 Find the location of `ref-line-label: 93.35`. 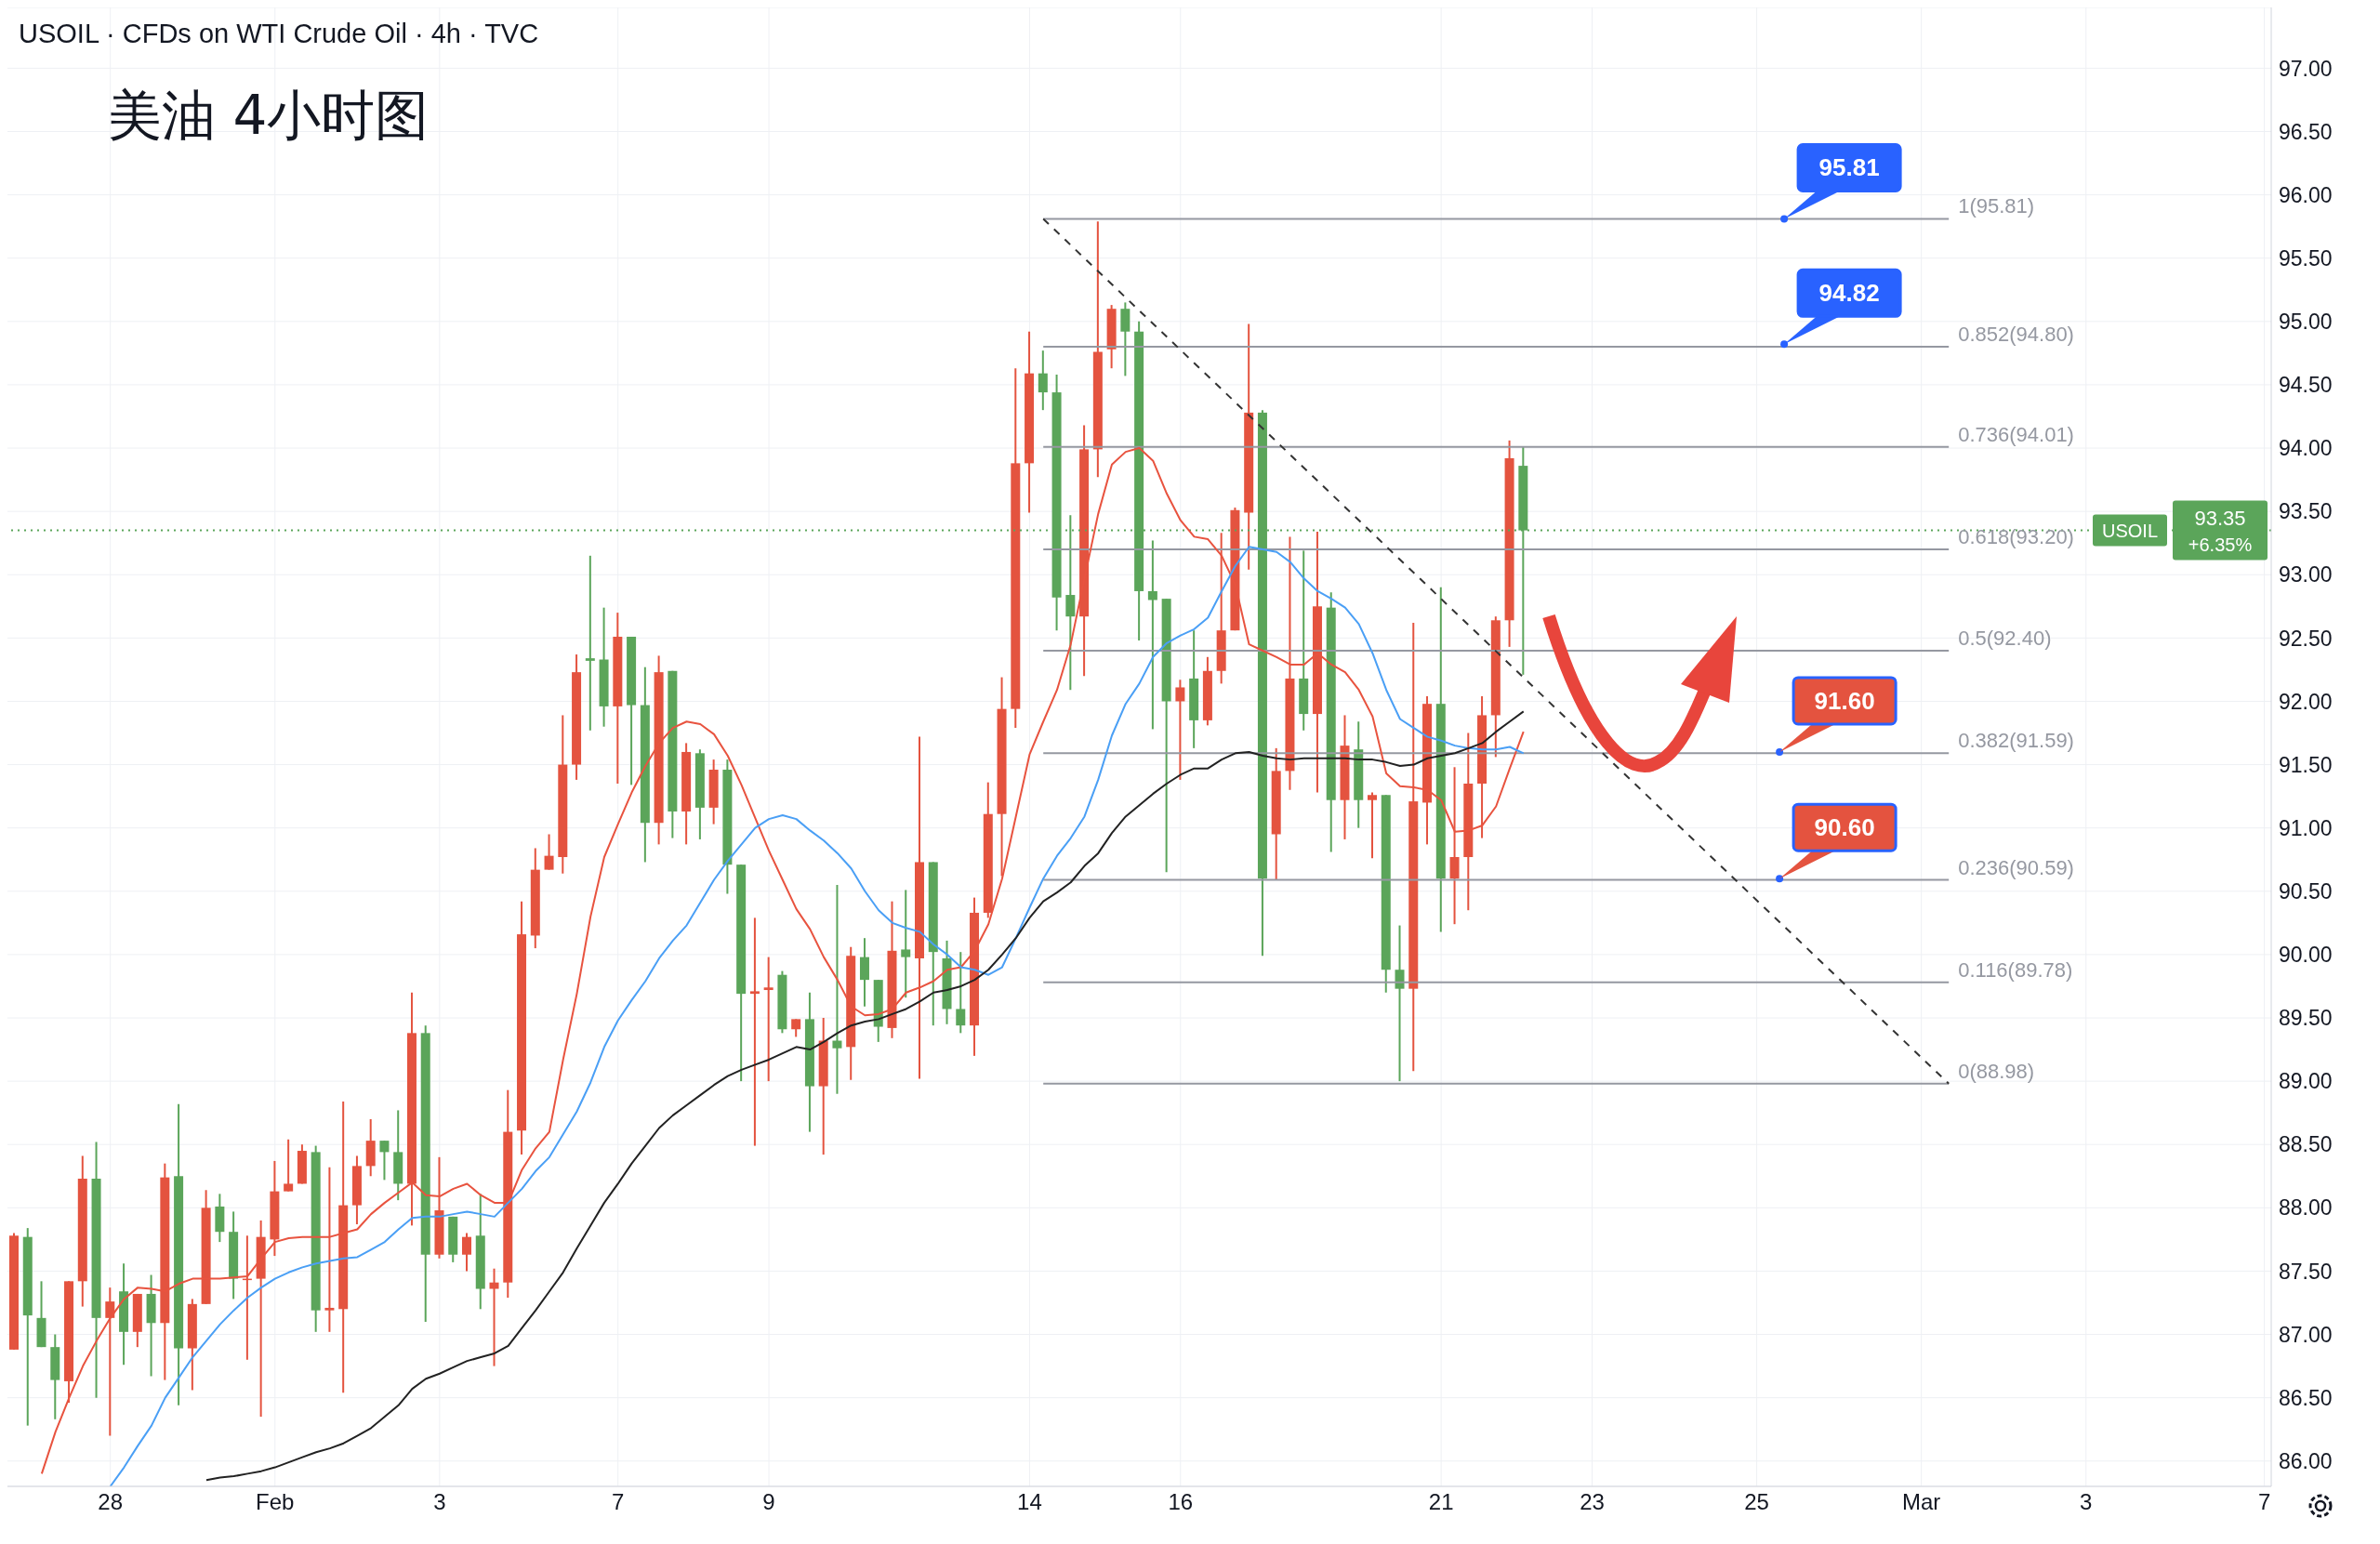

ref-line-label: 93.35 is located at coordinates (2220, 518).